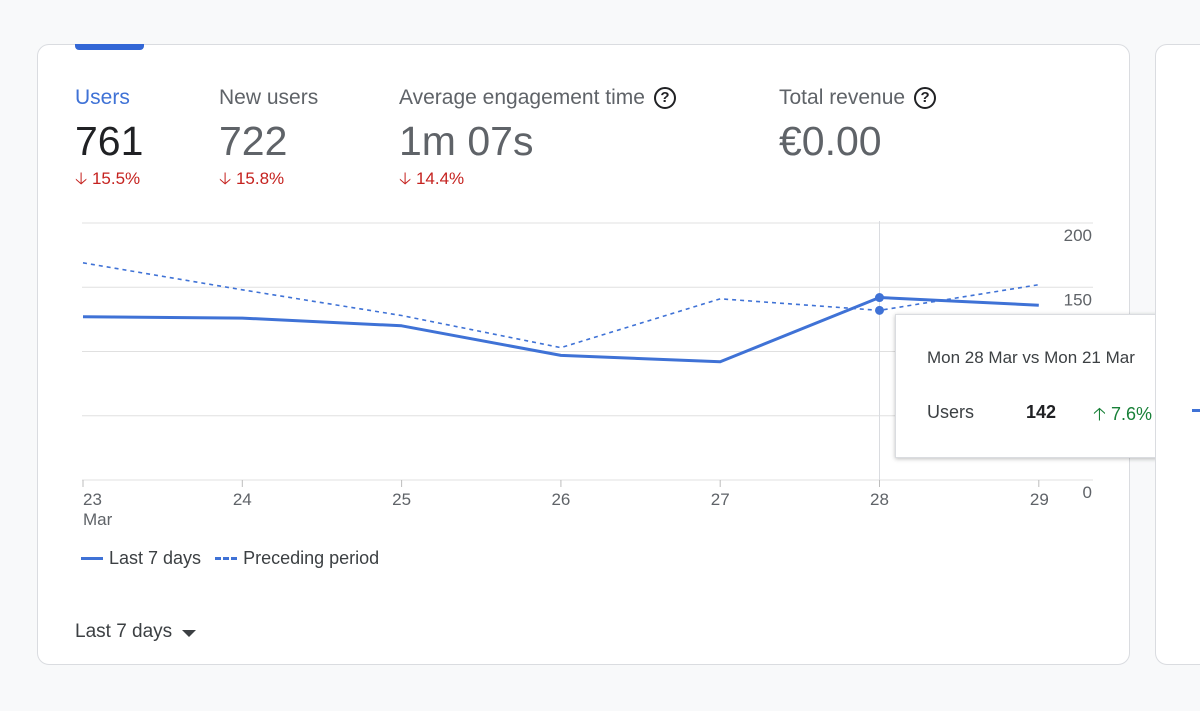  Describe the element at coordinates (830, 141) in the screenshot. I see `metric-value: €0.00` at that location.